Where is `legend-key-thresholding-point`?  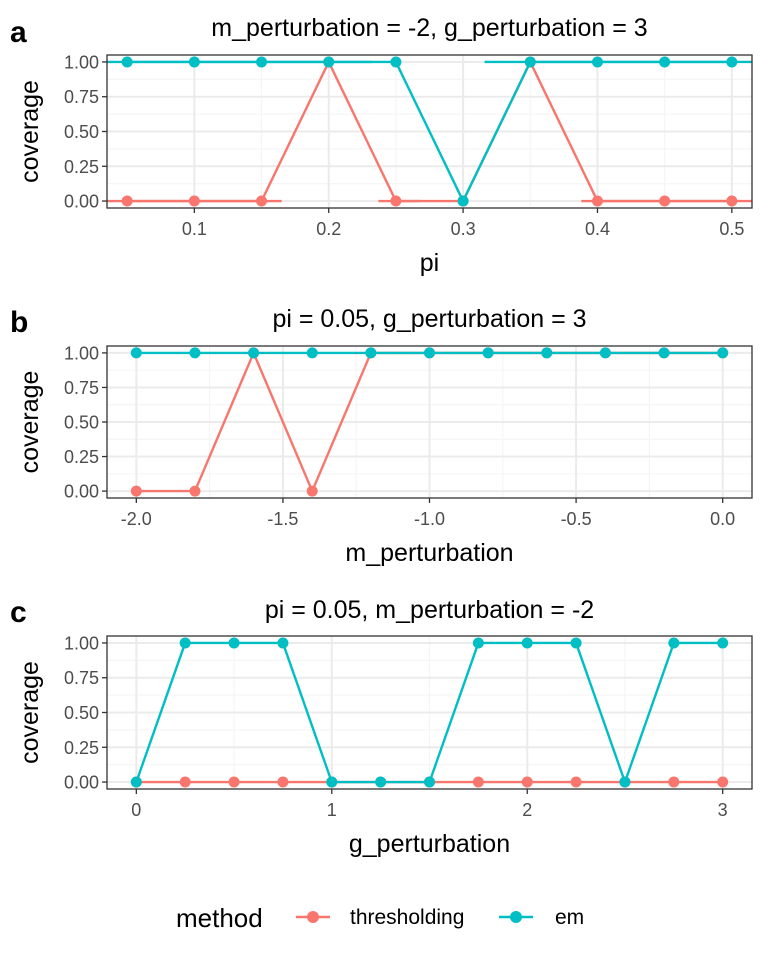 legend-key-thresholding-point is located at coordinates (313, 917).